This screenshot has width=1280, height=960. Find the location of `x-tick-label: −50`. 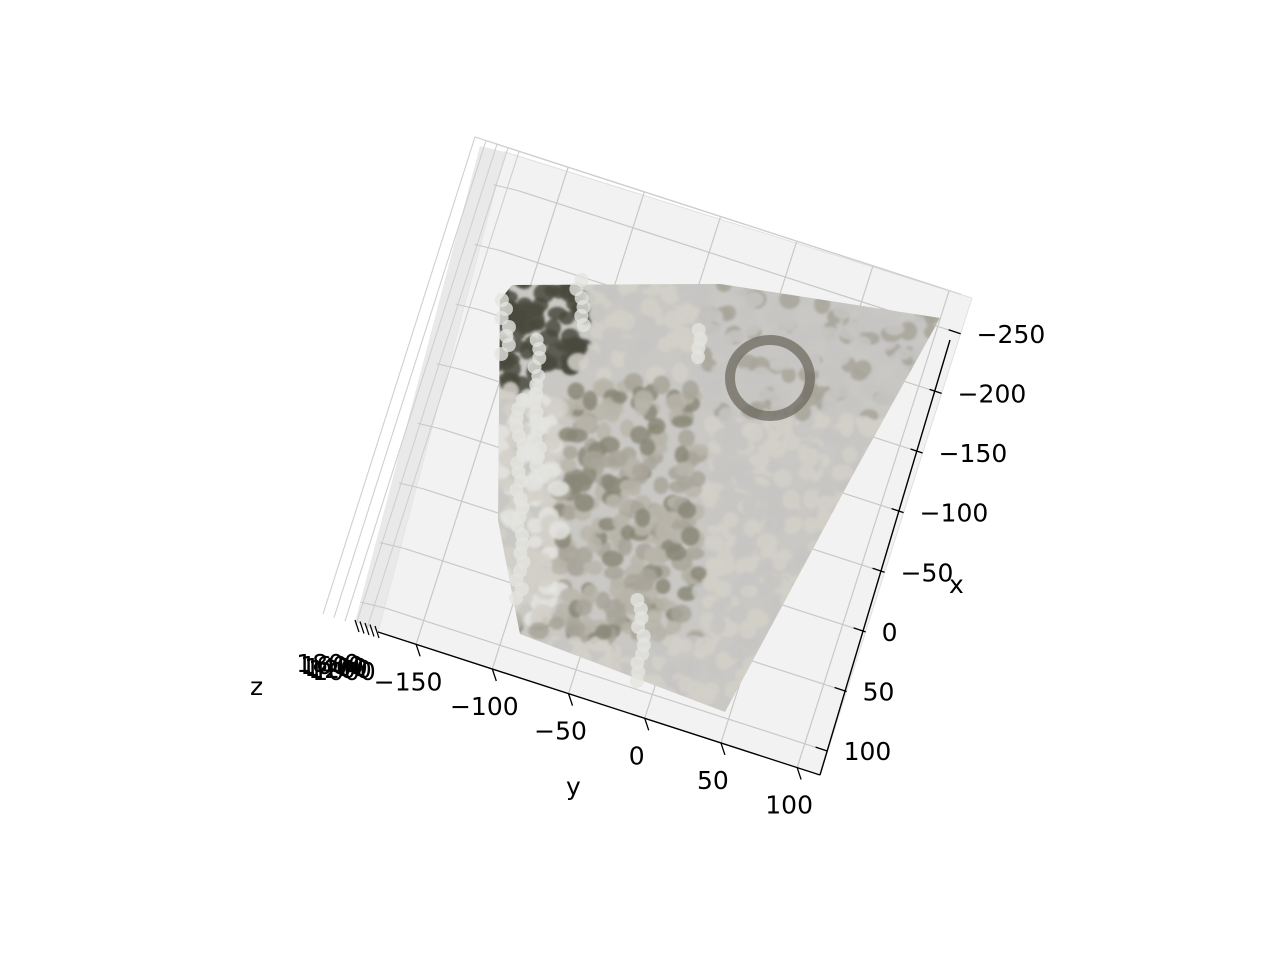

x-tick-label: −50 is located at coordinates (927, 572).